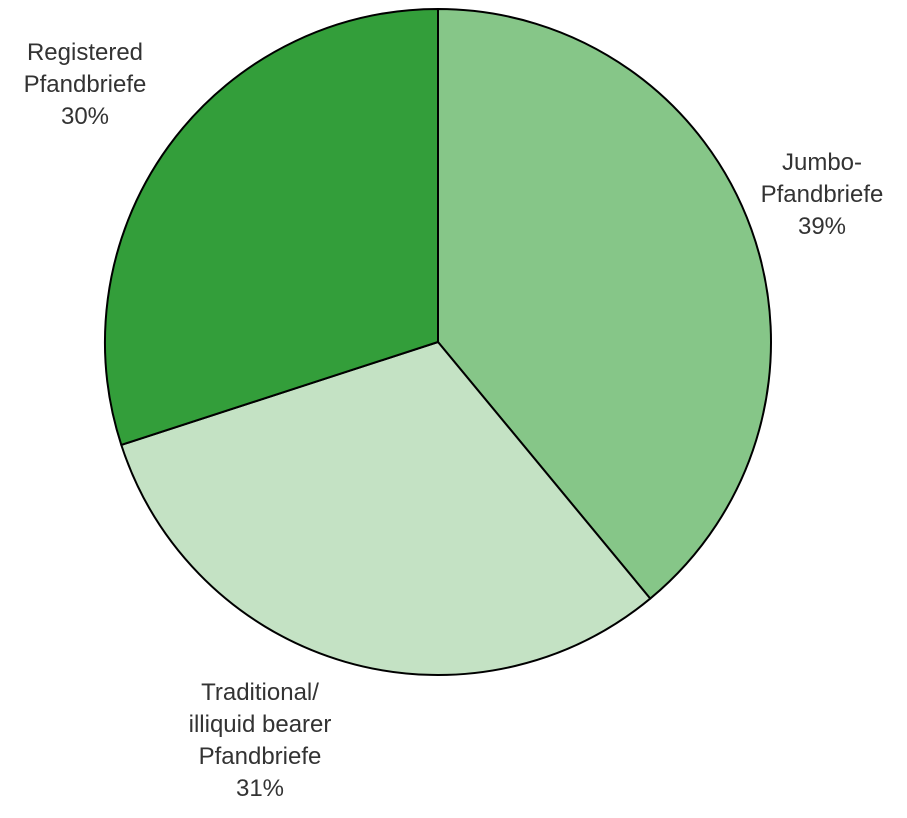 This screenshot has height=818, width=907. I want to click on pie-label-registered-pfandbriefe: Registered Pfandbriefe 30%, so click(85, 84).